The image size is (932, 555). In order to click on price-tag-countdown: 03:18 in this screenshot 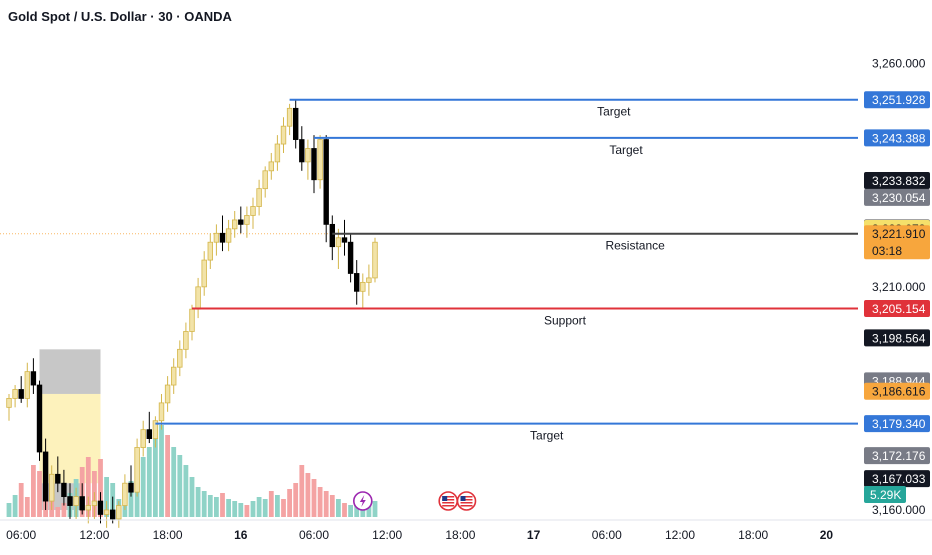, I will do `click(887, 251)`.